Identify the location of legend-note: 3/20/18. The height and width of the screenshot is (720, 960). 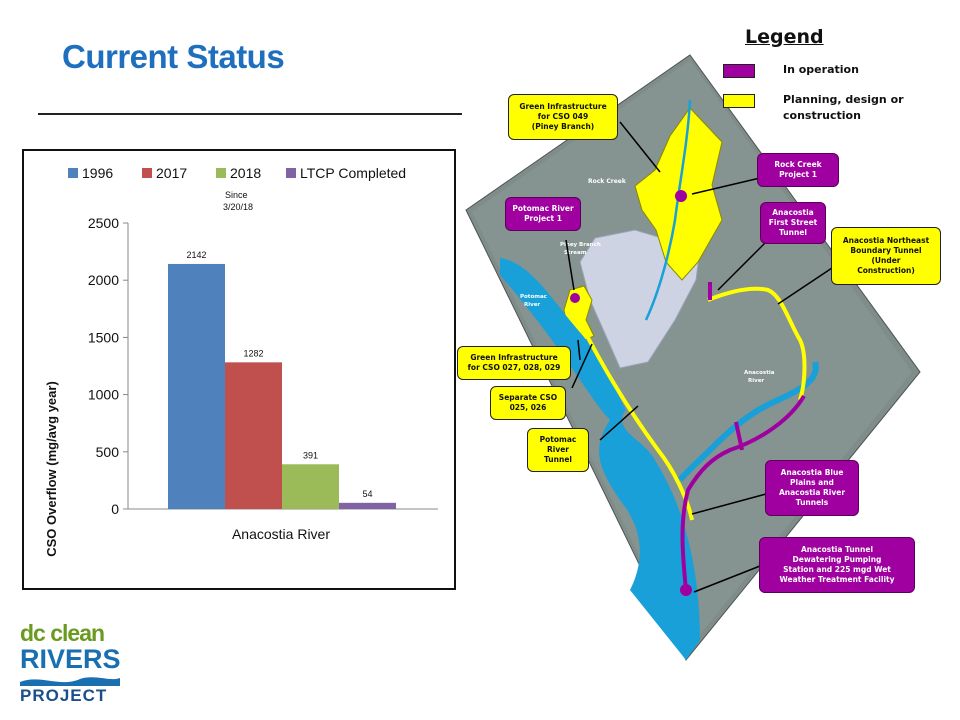
(238, 207).